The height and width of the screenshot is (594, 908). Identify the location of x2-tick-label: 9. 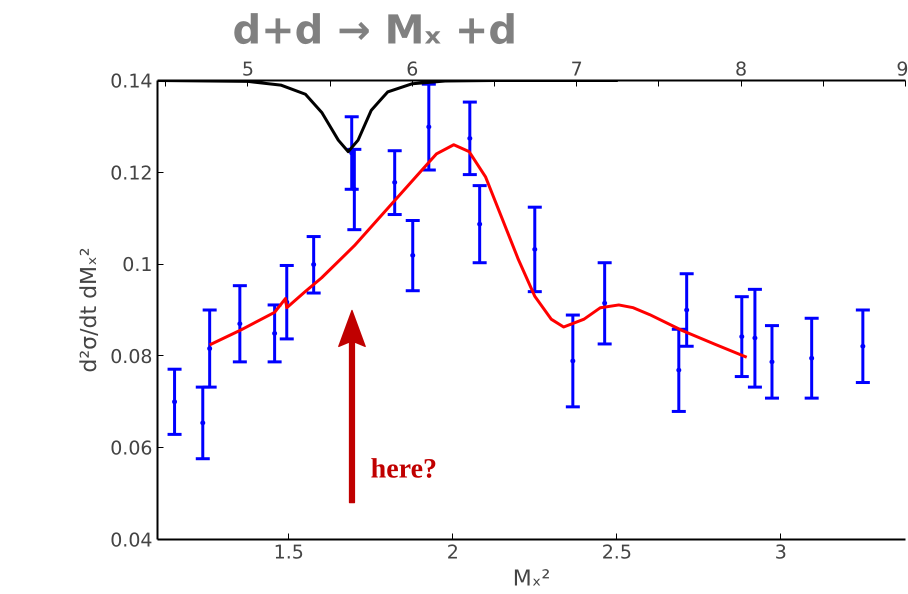
(902, 69).